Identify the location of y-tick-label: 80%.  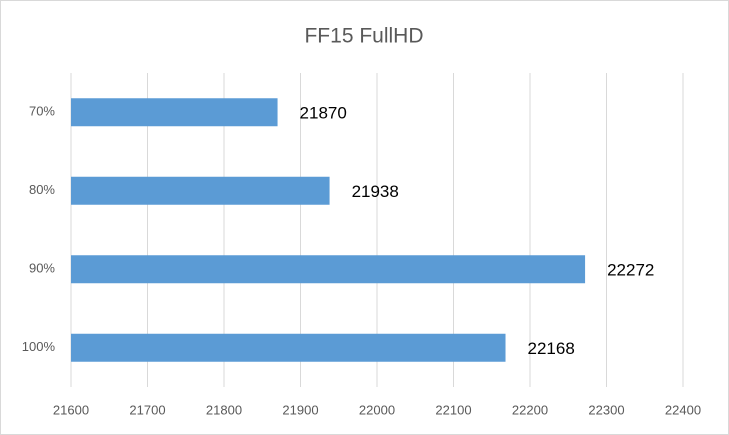
(42, 189).